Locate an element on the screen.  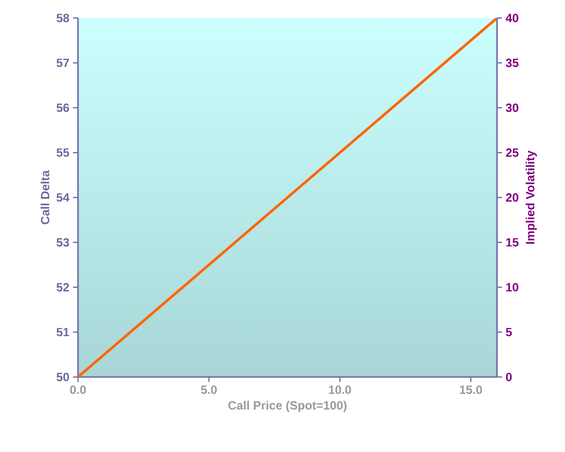
x-tick-label: 0.0 is located at coordinates (78, 390).